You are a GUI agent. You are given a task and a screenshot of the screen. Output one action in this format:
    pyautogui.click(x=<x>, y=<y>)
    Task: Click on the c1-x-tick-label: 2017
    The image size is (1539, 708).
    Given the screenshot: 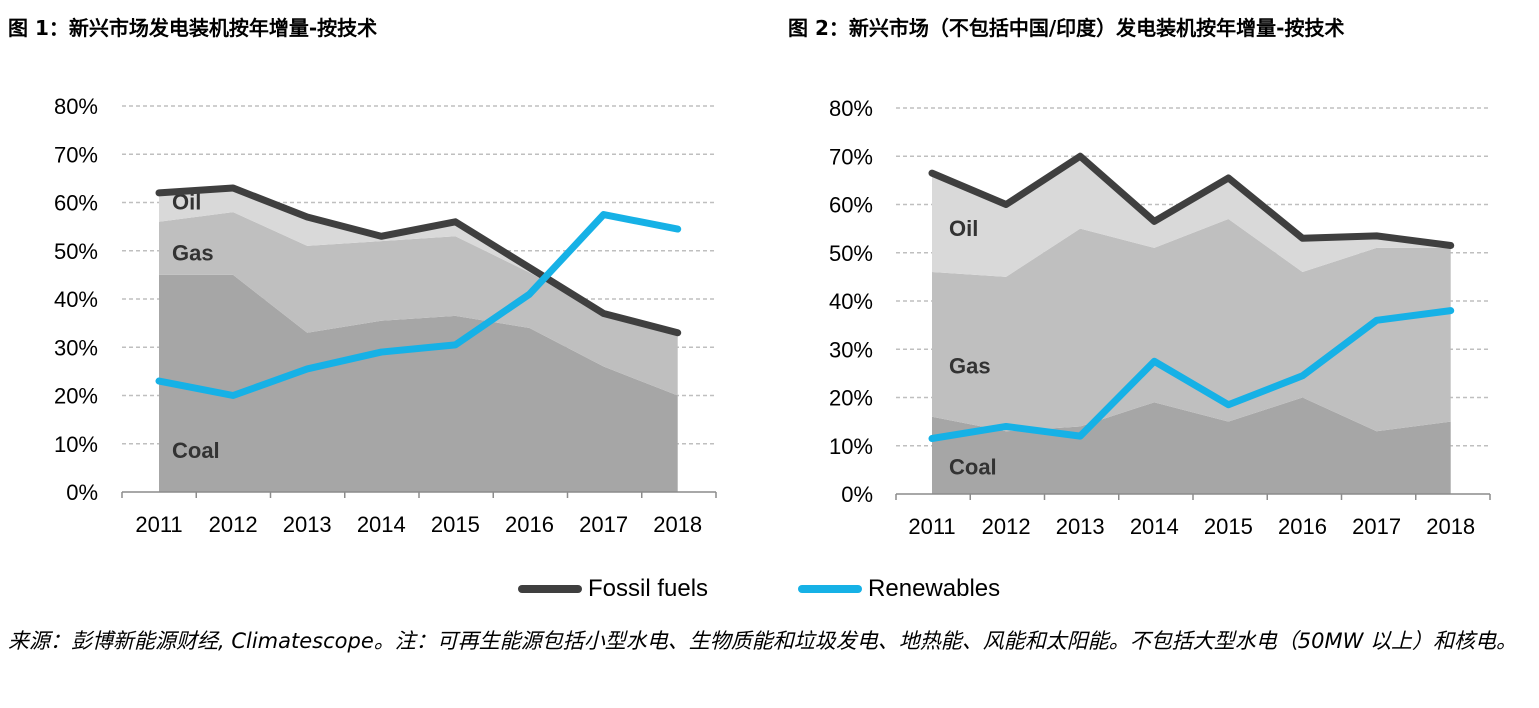 What is the action you would take?
    pyautogui.click(x=603, y=524)
    